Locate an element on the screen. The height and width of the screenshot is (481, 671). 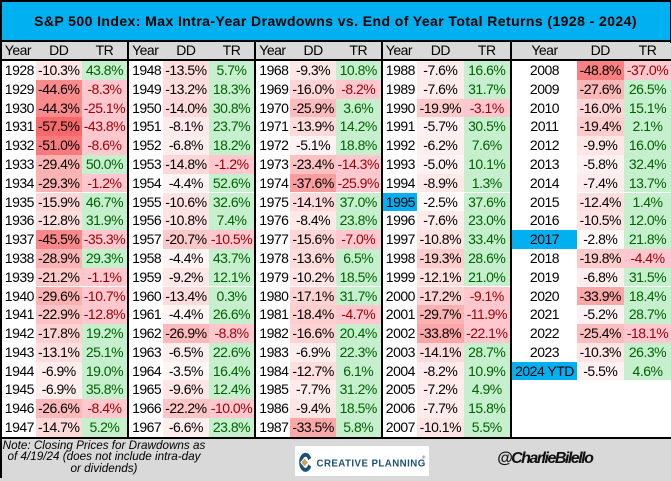
svg-text: CREATIVE PLANNING is located at coordinates (371, 464).